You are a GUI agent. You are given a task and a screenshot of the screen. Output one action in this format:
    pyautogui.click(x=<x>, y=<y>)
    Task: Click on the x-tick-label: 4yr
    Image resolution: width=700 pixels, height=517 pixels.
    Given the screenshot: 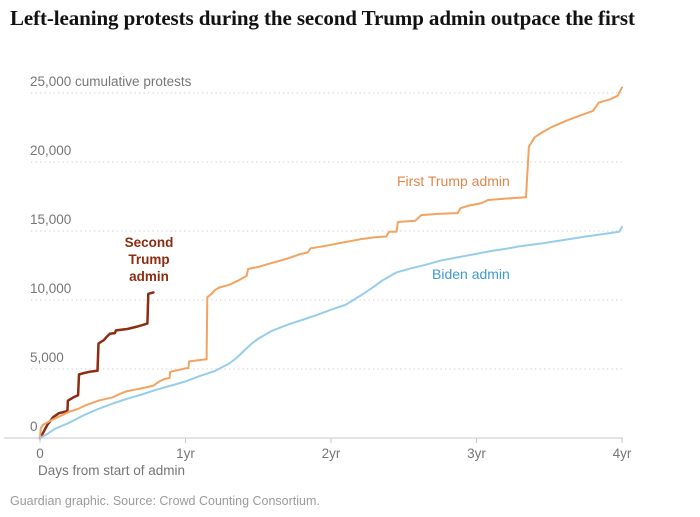 What is the action you would take?
    pyautogui.click(x=622, y=453)
    